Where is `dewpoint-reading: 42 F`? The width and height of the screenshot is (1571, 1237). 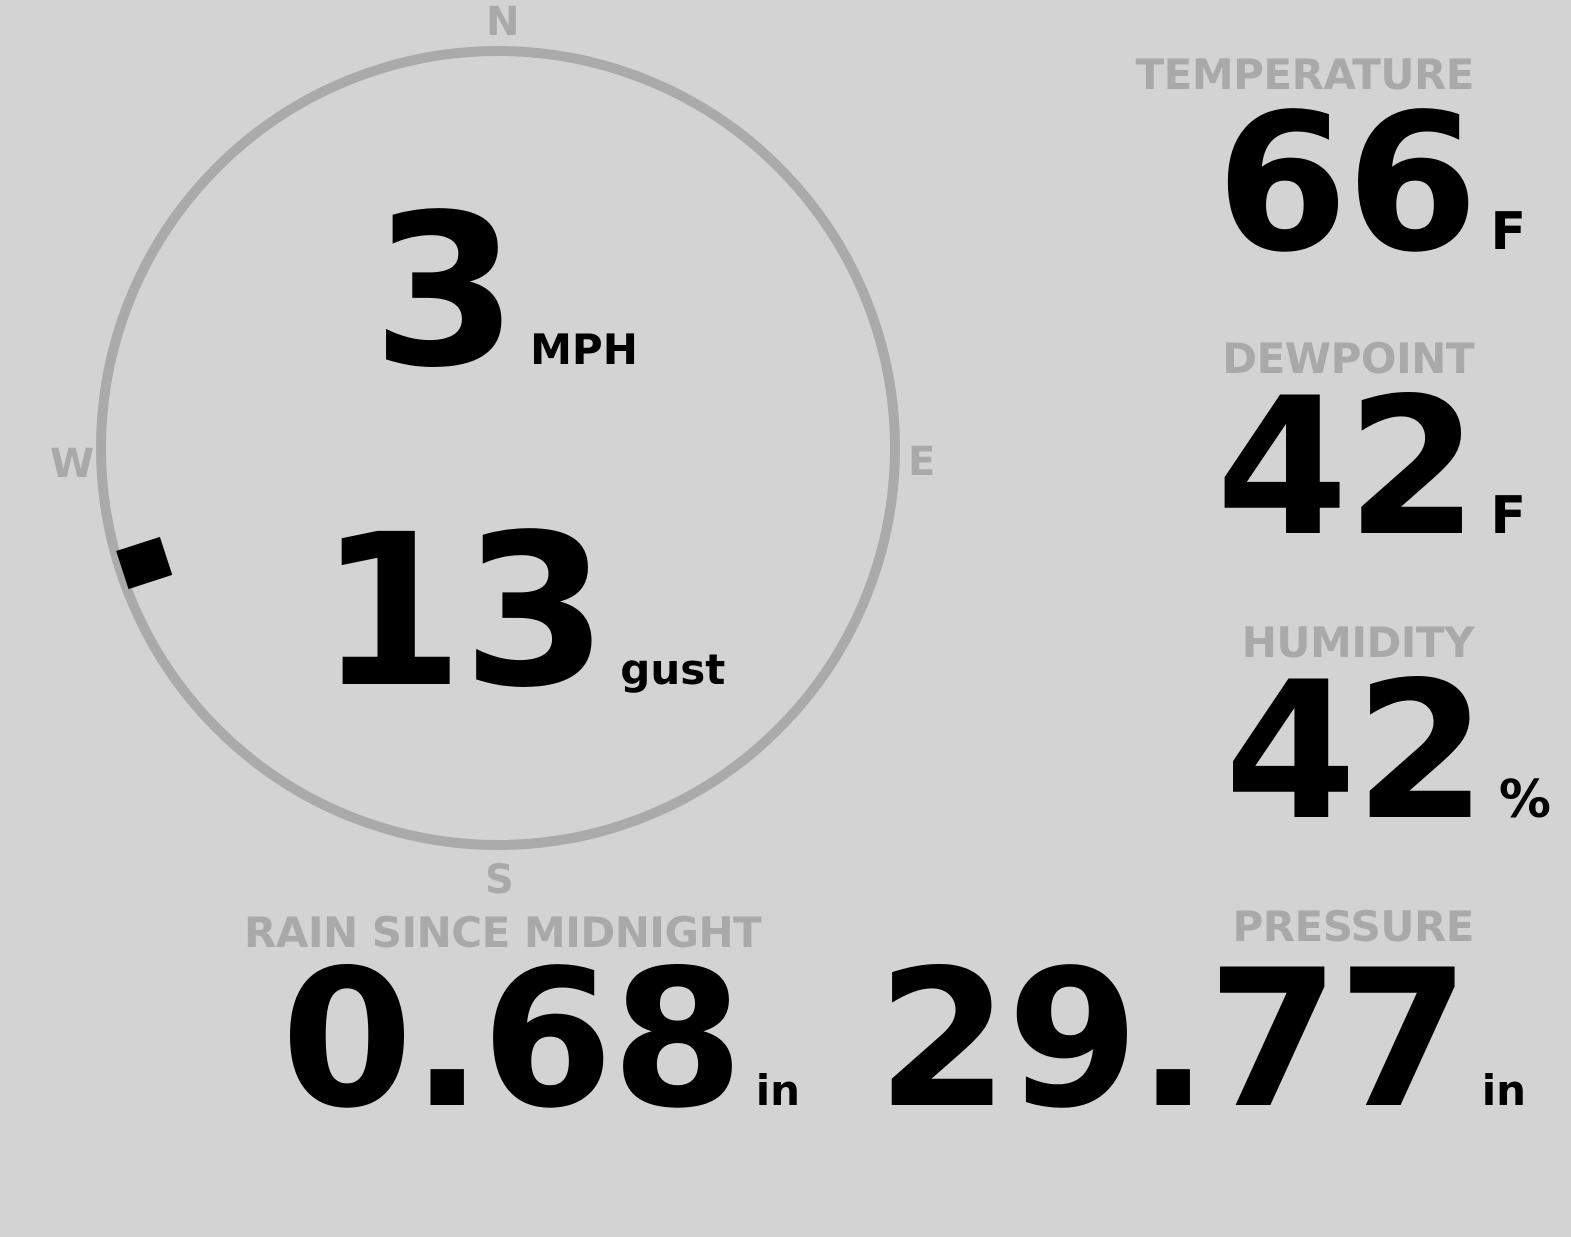
dewpoint-reading: 42 F is located at coordinates (1371, 467).